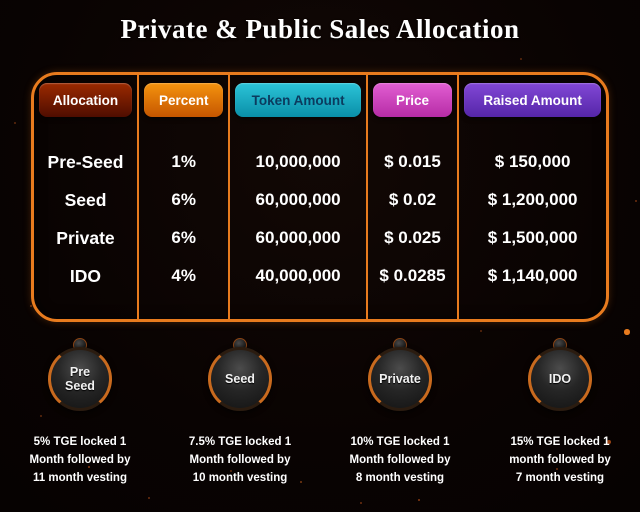  Describe the element at coordinates (85, 237) in the screenshot. I see `table-cell-allocation: Private` at that location.